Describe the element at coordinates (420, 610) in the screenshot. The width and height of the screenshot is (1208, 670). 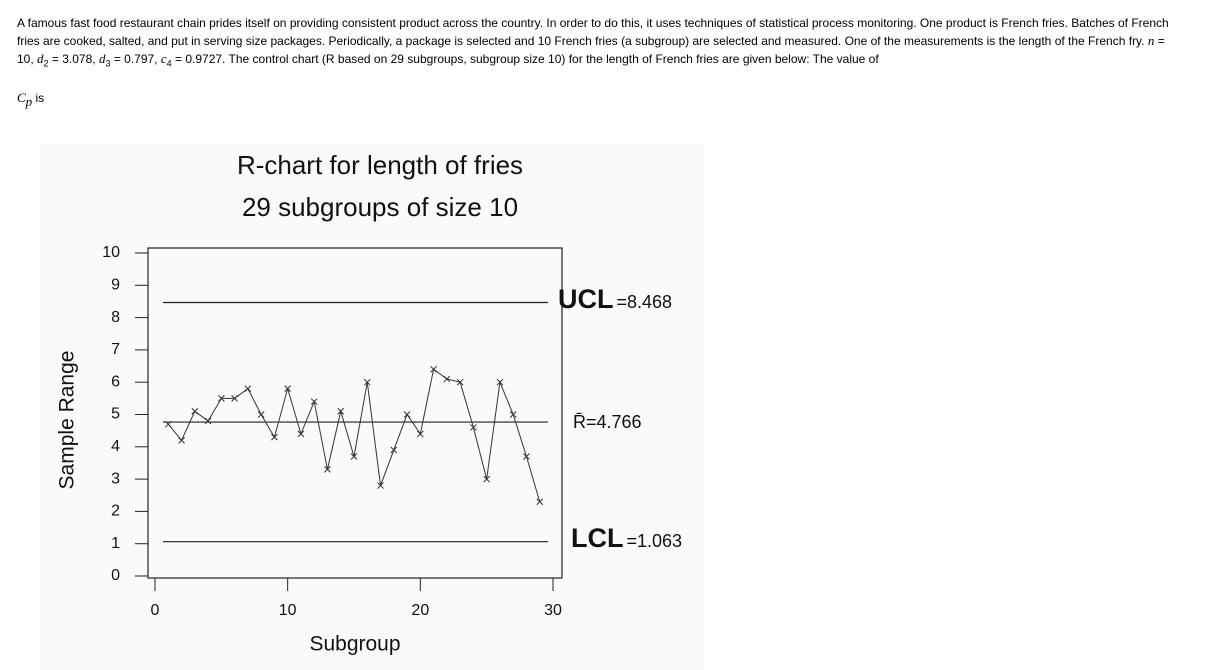
I see `x-tick-label: 20` at that location.